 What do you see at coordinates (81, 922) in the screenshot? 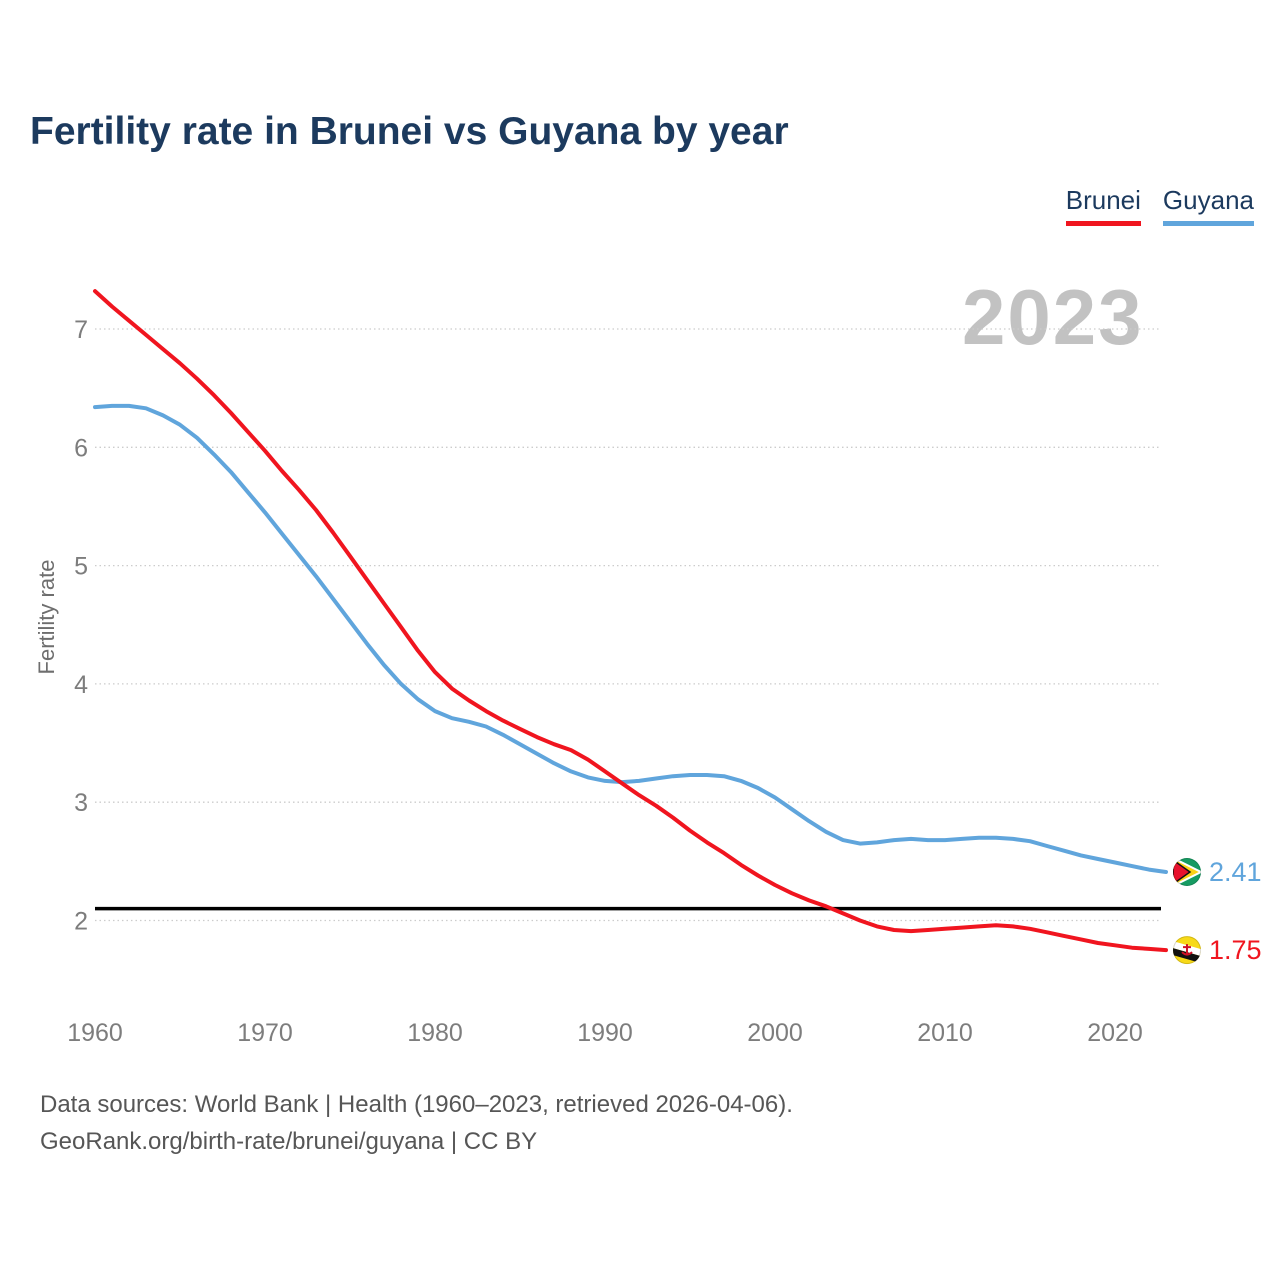
I see `y-tick-2: 2` at bounding box center [81, 922].